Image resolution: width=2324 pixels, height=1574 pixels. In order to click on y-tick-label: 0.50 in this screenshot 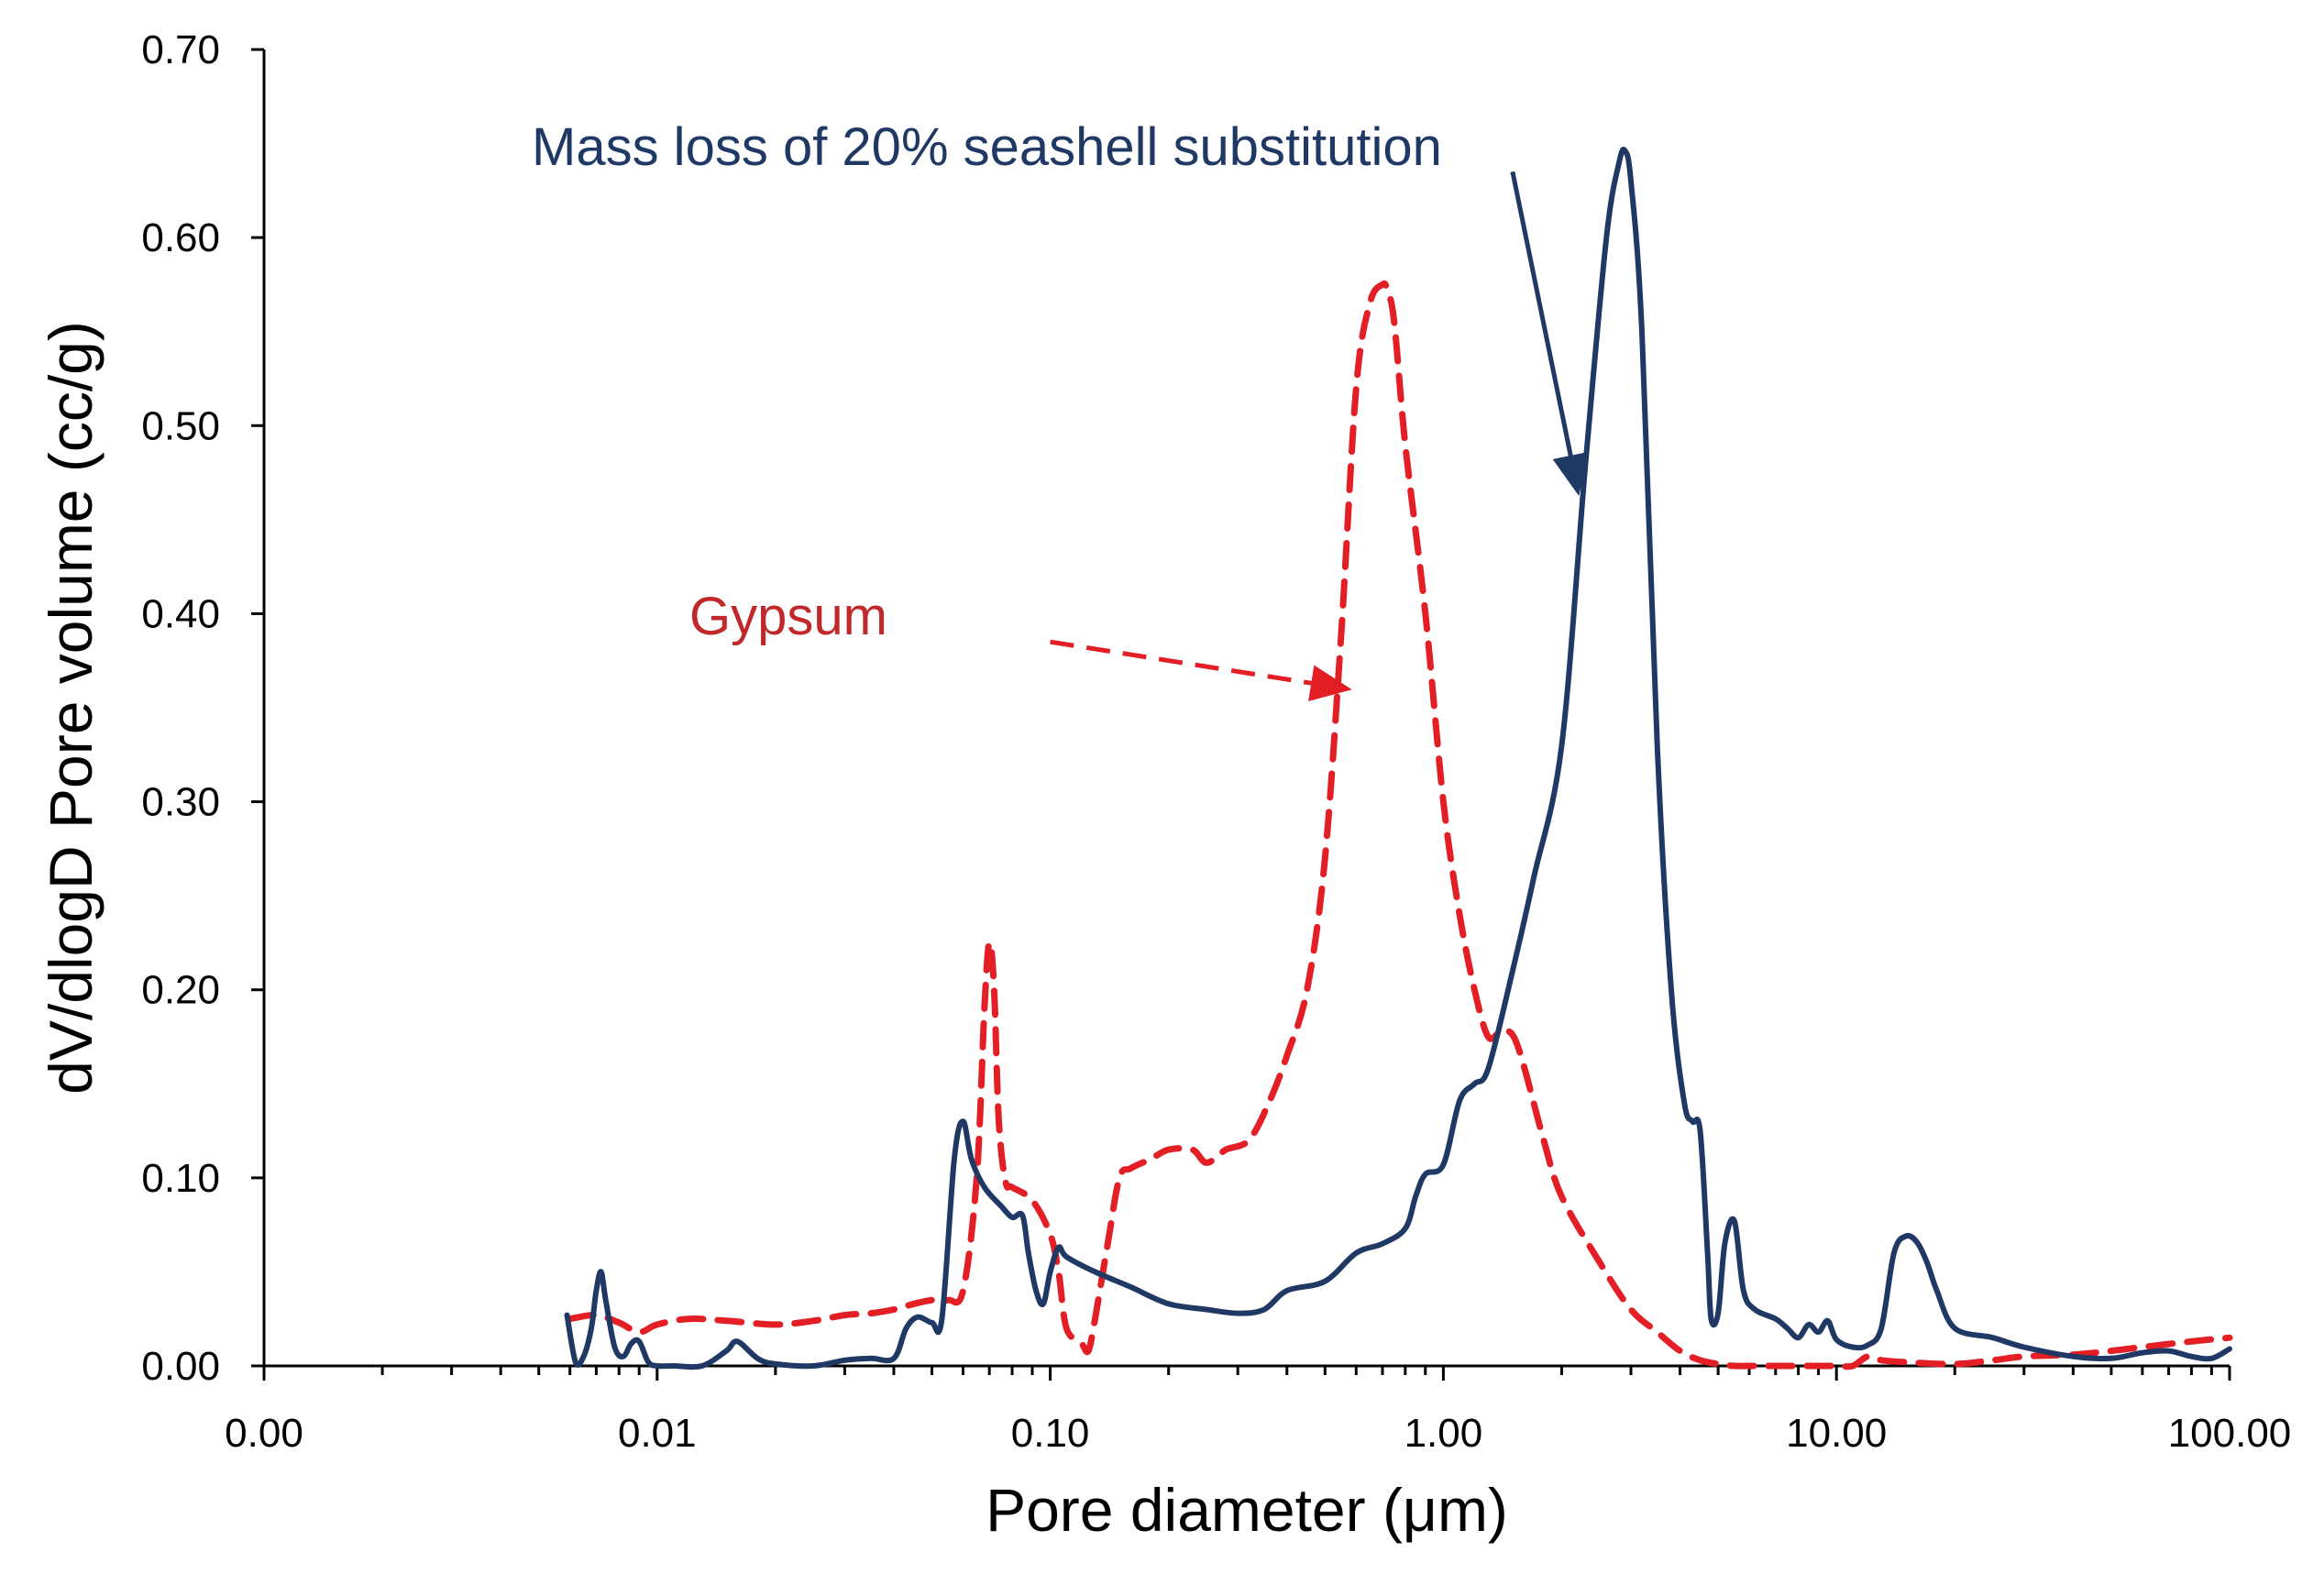, I will do `click(180, 425)`.